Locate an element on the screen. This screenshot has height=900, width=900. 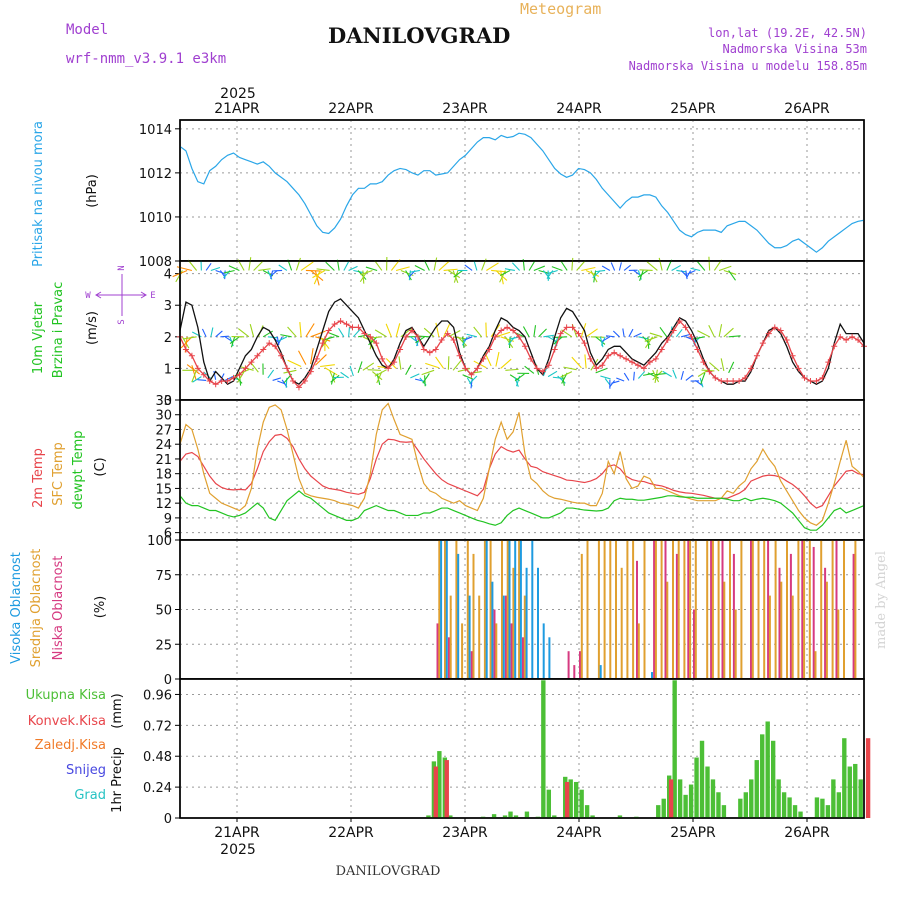
top-day-label: 22APR is located at coordinates (351, 109).